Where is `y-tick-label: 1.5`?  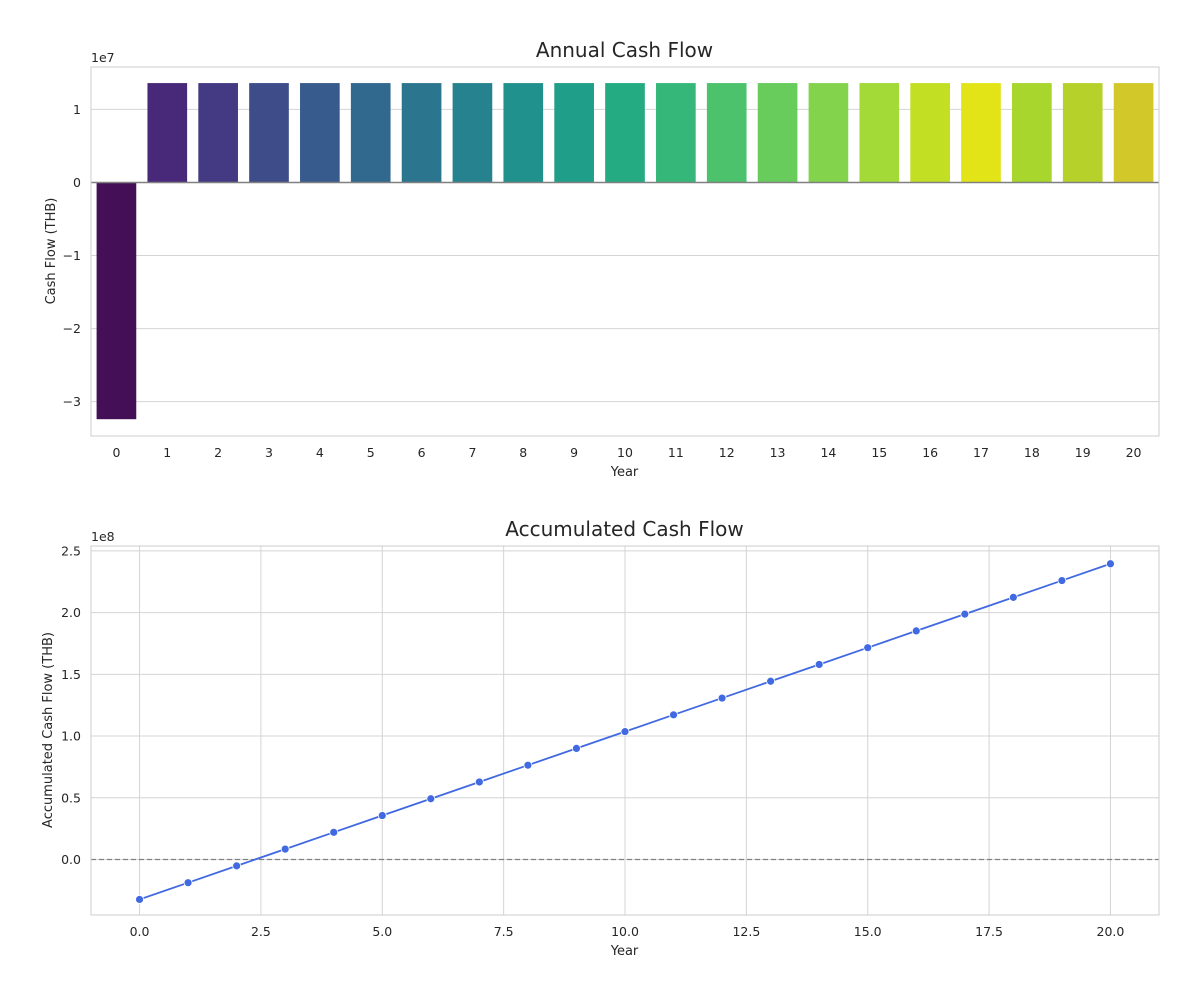
y-tick-label: 1.5 is located at coordinates (71, 674).